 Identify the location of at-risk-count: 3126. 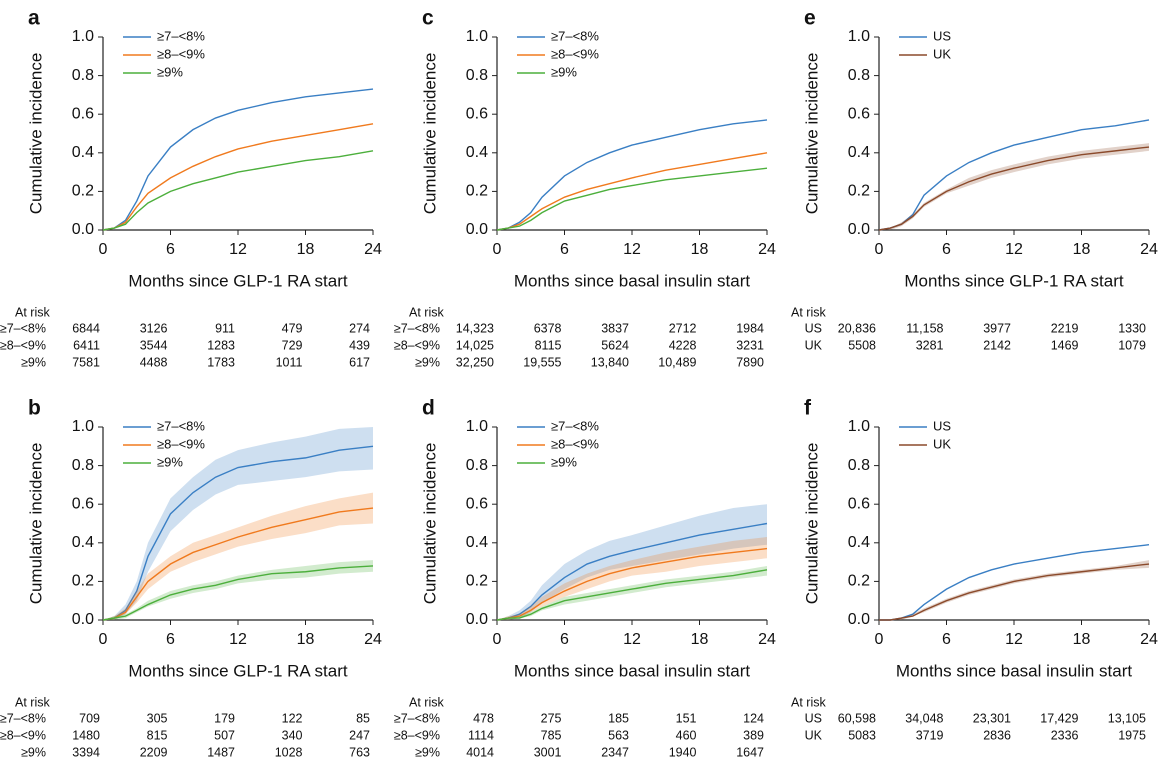
(154, 328).